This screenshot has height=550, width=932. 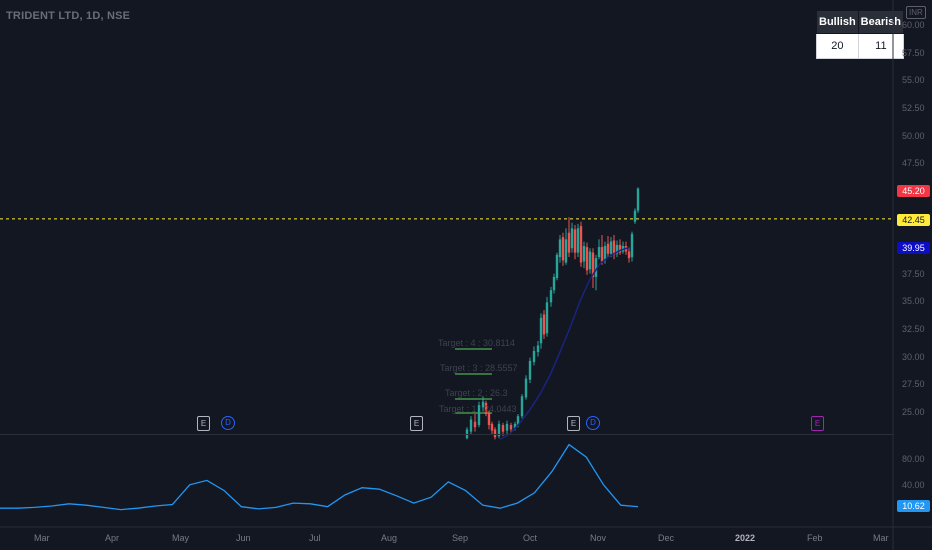 What do you see at coordinates (913, 301) in the screenshot?
I see `price-tick: 35.00` at bounding box center [913, 301].